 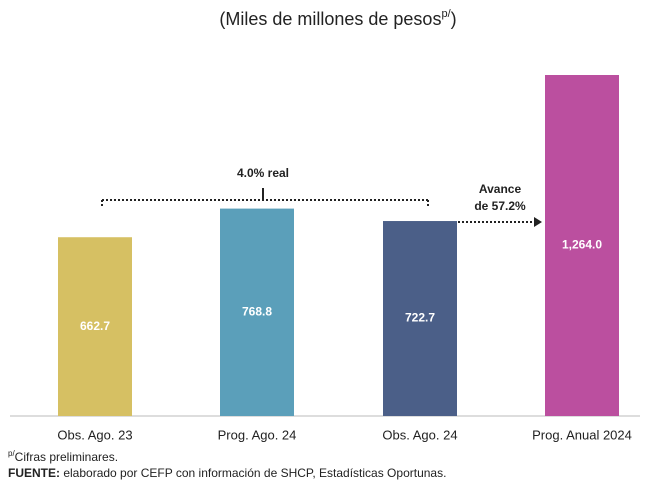 I want to click on x-tick-label: Obs. Ago. 24, so click(x=419, y=434).